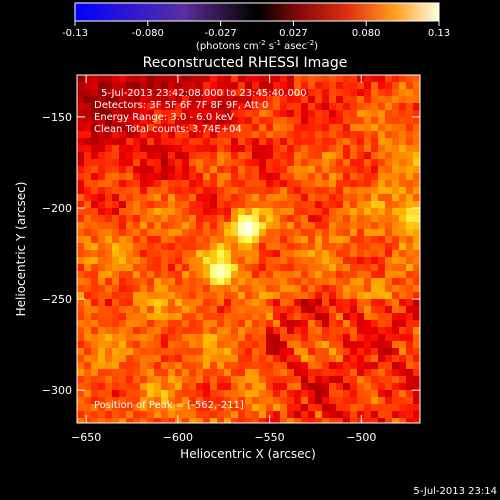 The height and width of the screenshot is (500, 500). What do you see at coordinates (57, 299) in the screenshot?
I see `y-tick-label: −250` at bounding box center [57, 299].